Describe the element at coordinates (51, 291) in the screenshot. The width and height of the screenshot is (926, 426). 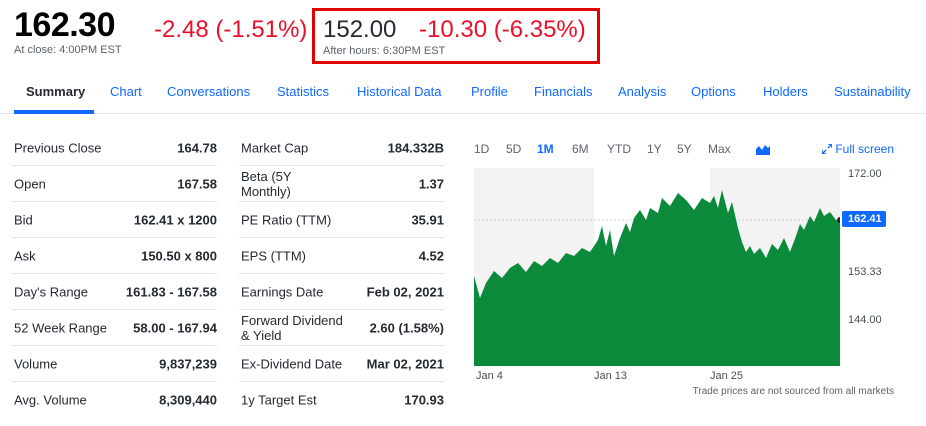
I see `stat-label: Day's Range` at that location.